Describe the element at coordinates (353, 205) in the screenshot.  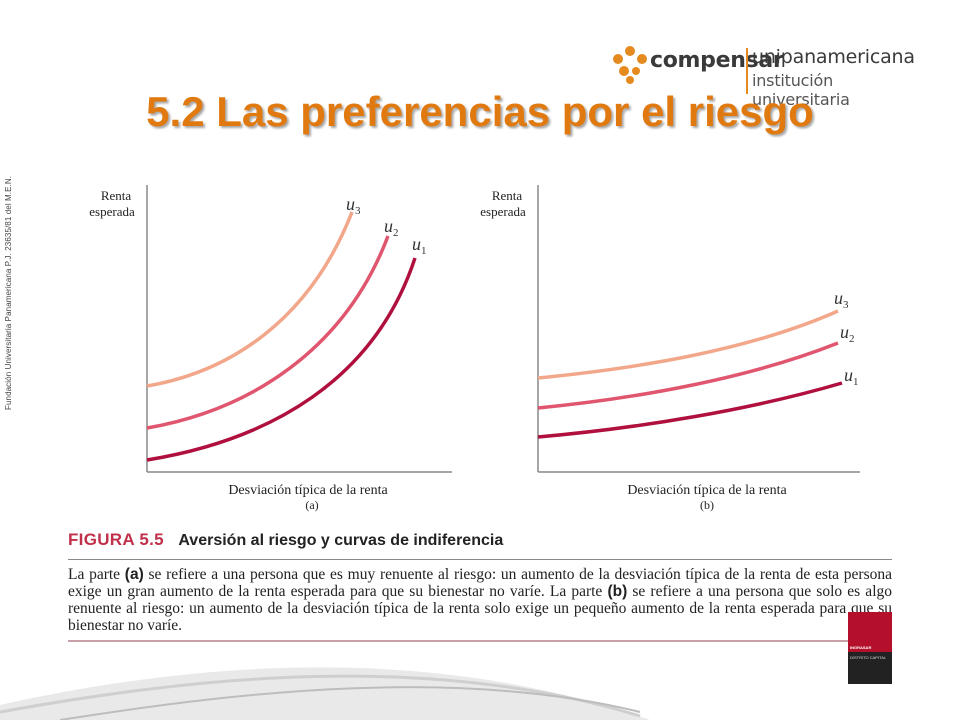
I see `graph-a-label-u3: u3` at that location.